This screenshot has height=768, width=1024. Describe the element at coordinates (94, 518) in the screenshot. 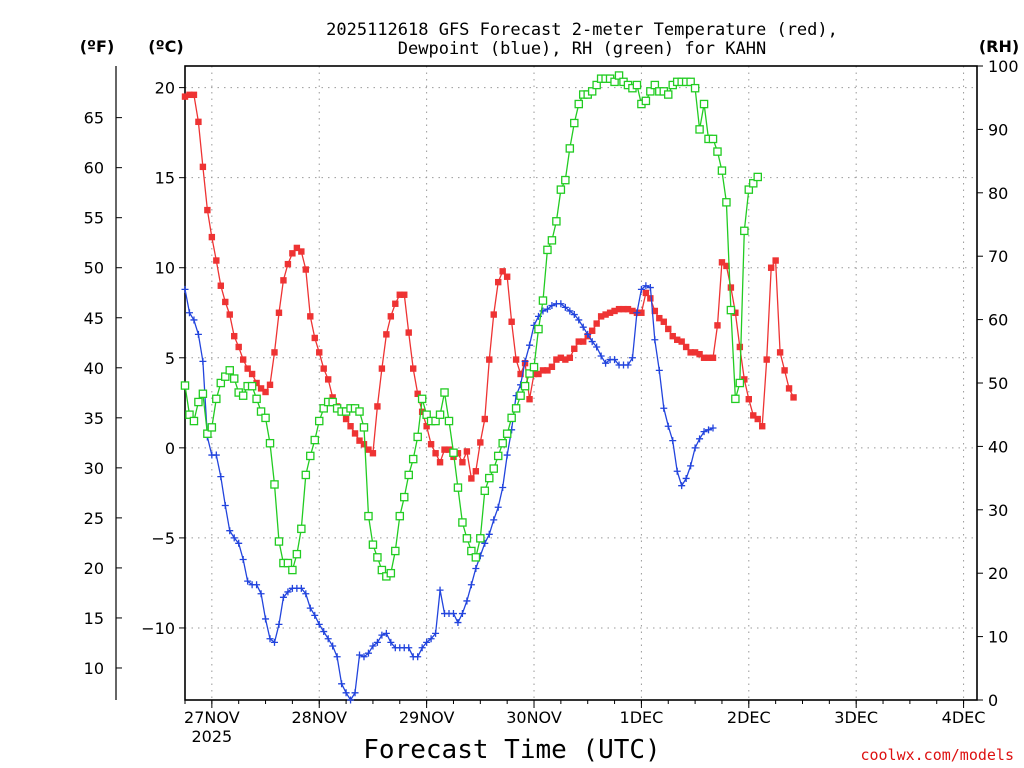

I see `fahrenheit-tick-label: 25` at that location.